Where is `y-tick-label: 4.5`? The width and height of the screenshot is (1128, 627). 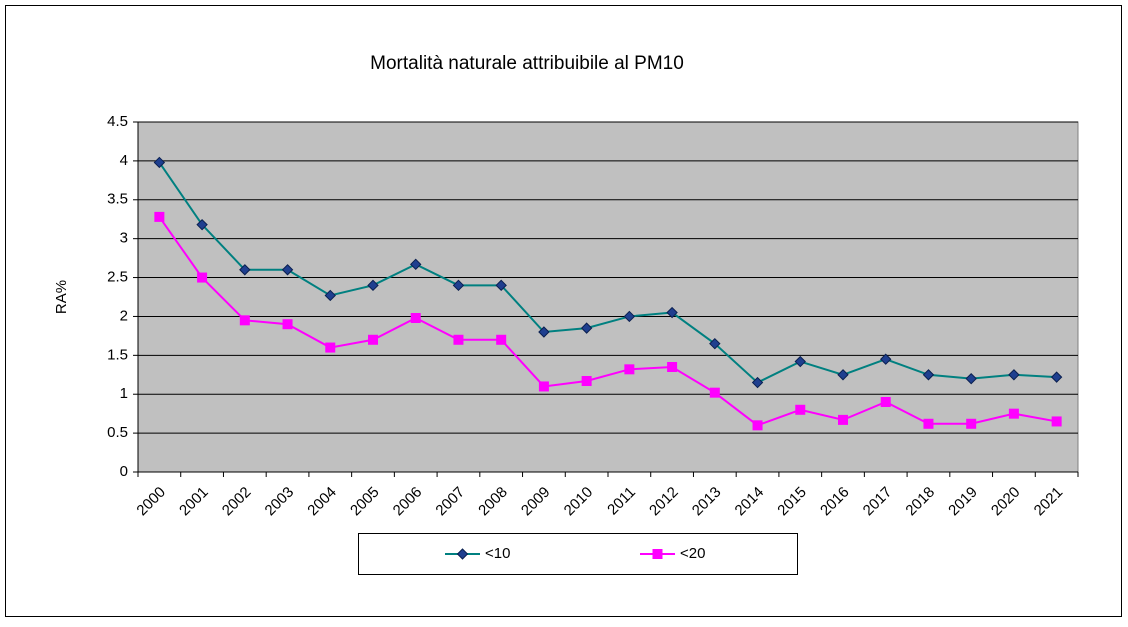 y-tick-label: 4.5 is located at coordinates (117, 121).